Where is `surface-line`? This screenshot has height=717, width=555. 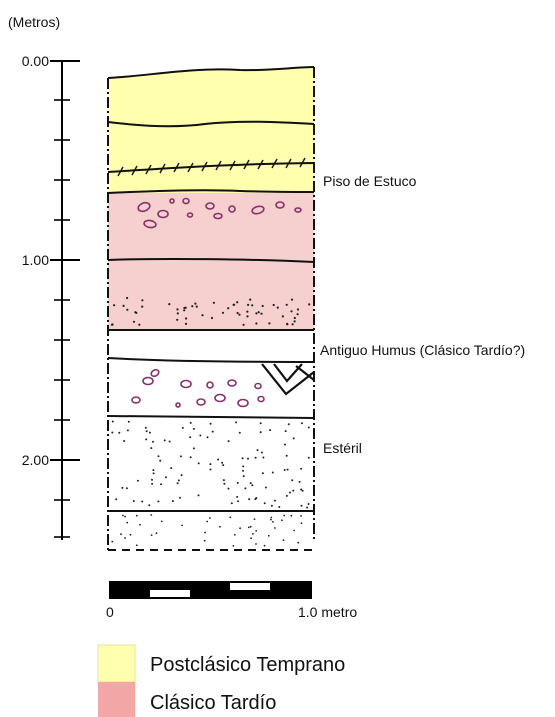
surface-line is located at coordinates (211, 72).